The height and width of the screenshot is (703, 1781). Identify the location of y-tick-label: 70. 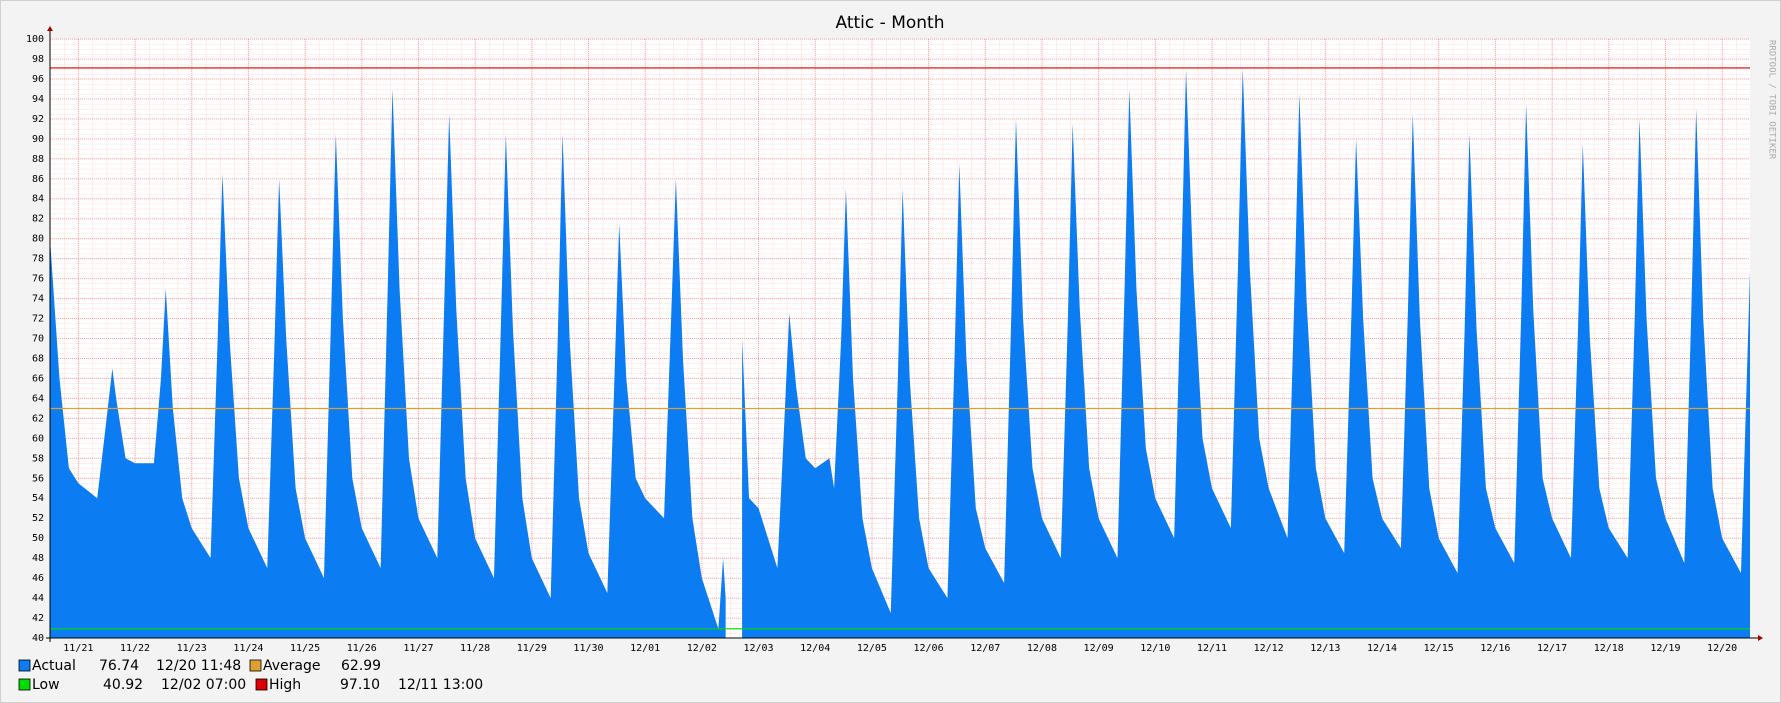
(38, 339).